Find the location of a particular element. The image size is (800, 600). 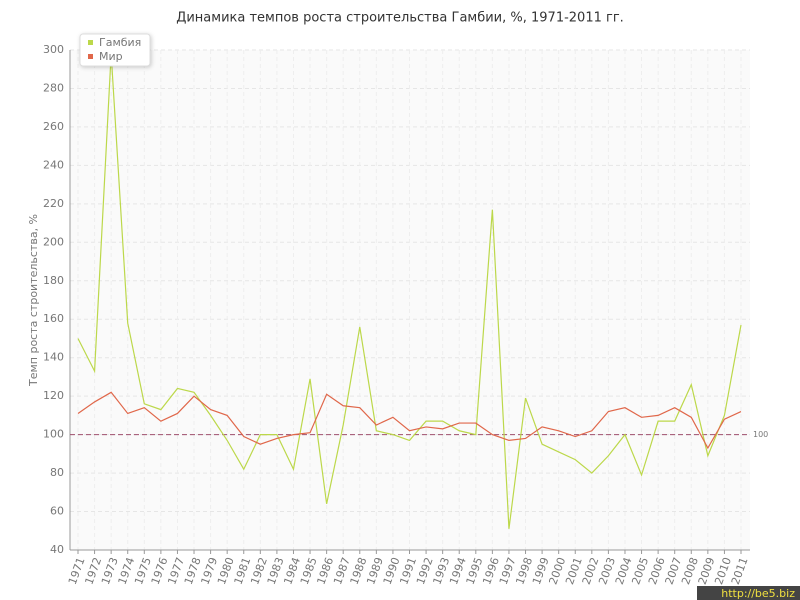

y-tick-label: 40 is located at coordinates (57, 549).